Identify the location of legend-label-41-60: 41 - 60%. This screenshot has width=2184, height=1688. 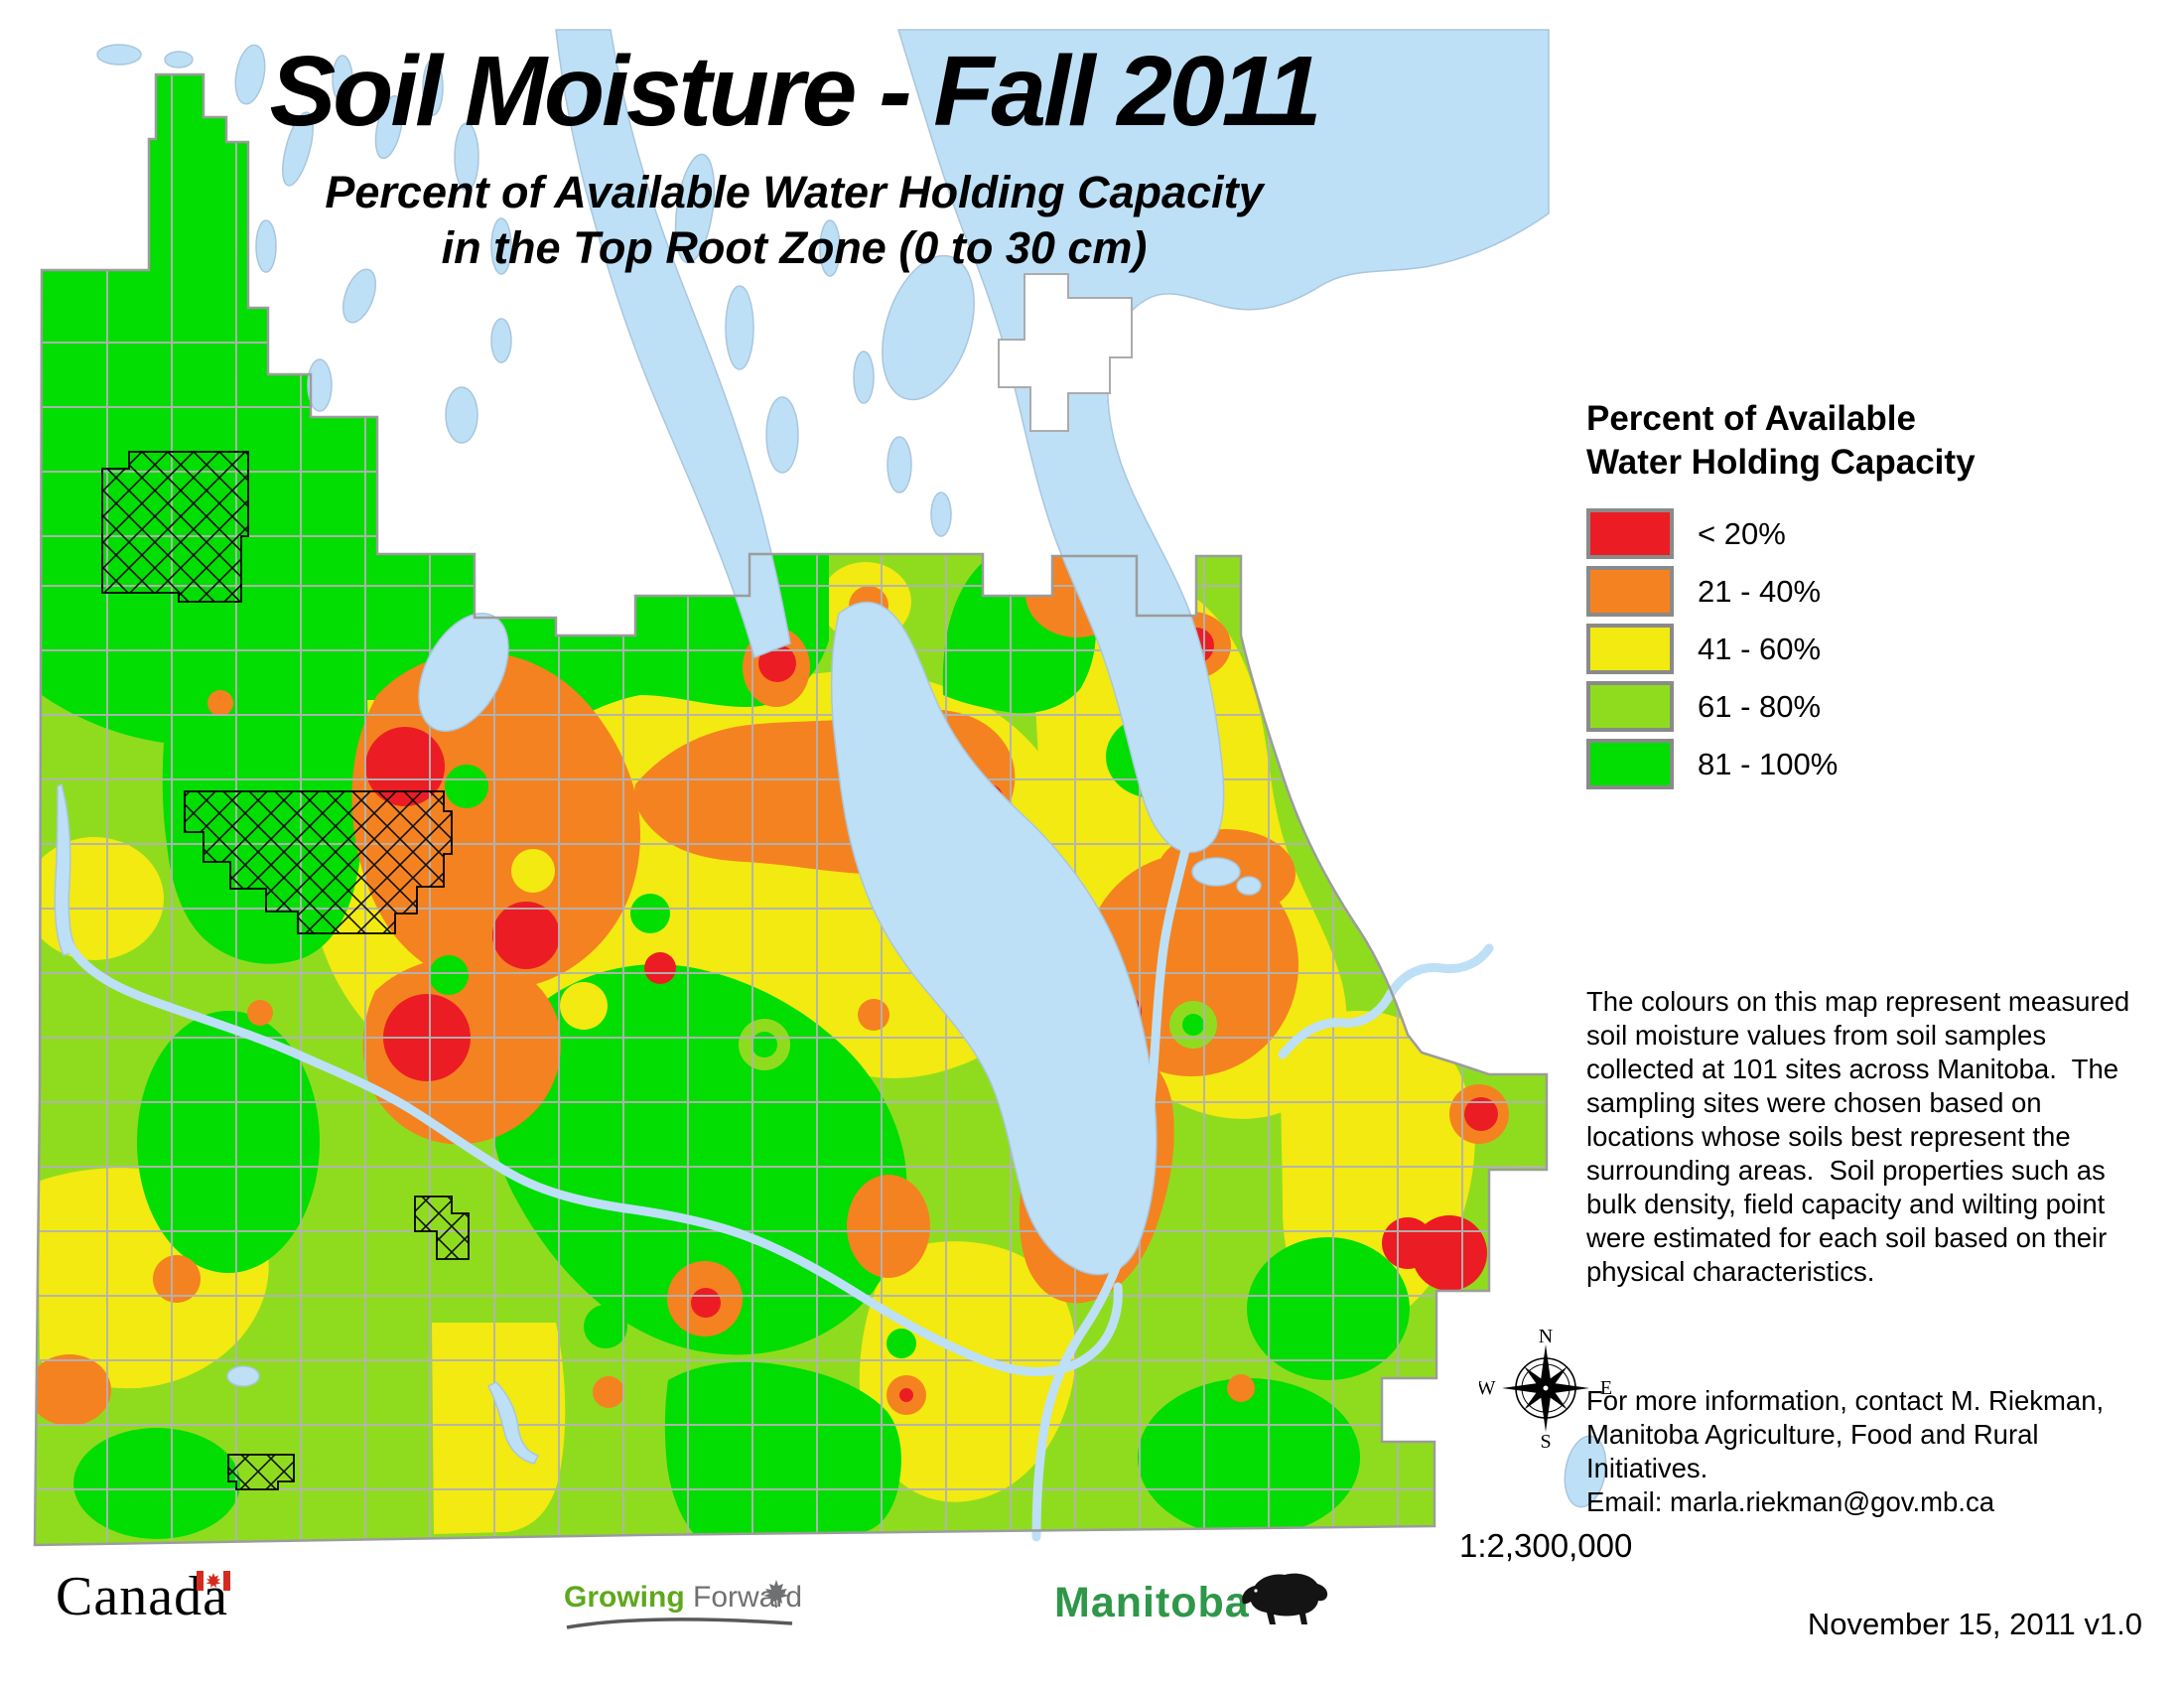
(1760, 648).